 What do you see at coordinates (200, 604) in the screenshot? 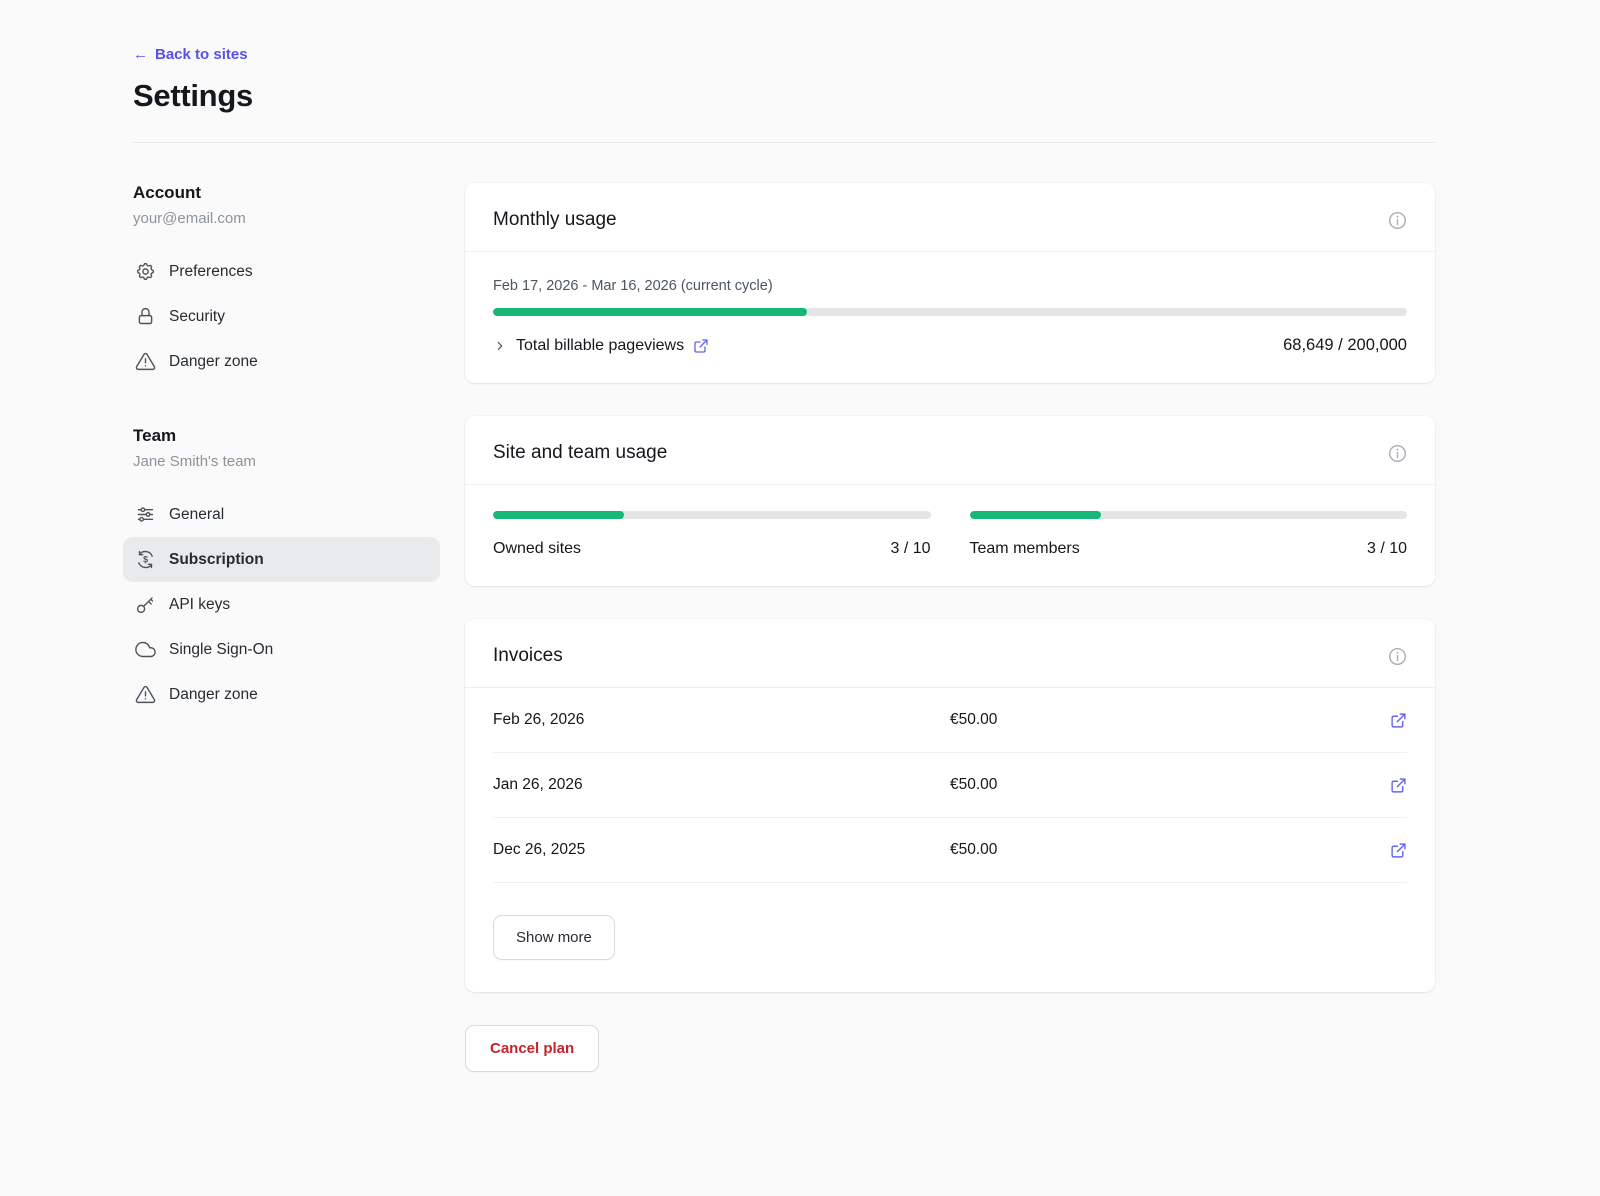
I see `sidebar-item-label: API keys` at bounding box center [200, 604].